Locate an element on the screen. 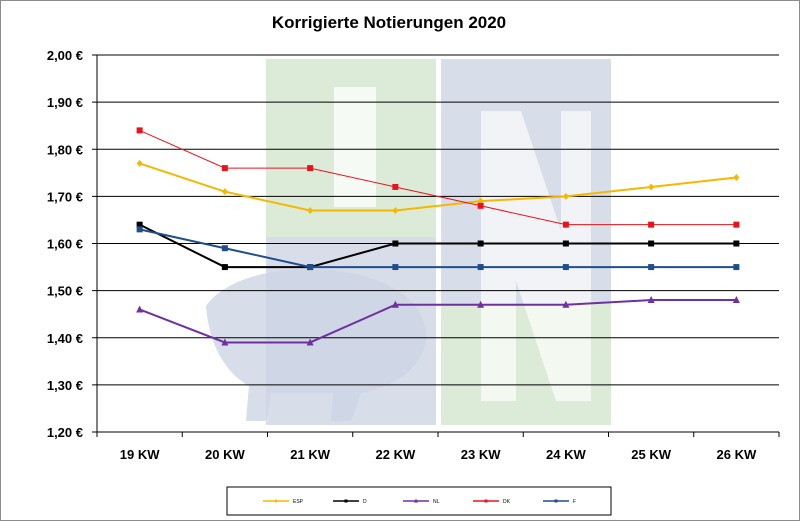 Image resolution: width=800 pixels, height=522 pixels. y-tick-label: 1,50 € is located at coordinates (65, 291).